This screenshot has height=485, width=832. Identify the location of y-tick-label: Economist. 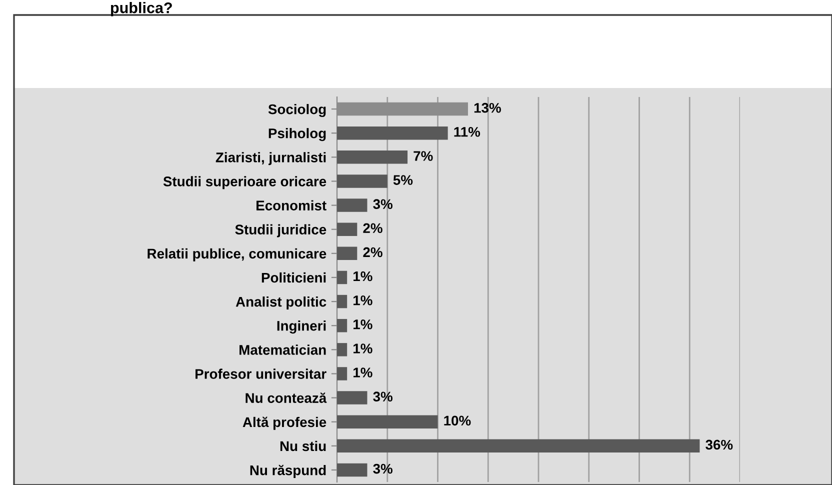
(291, 205).